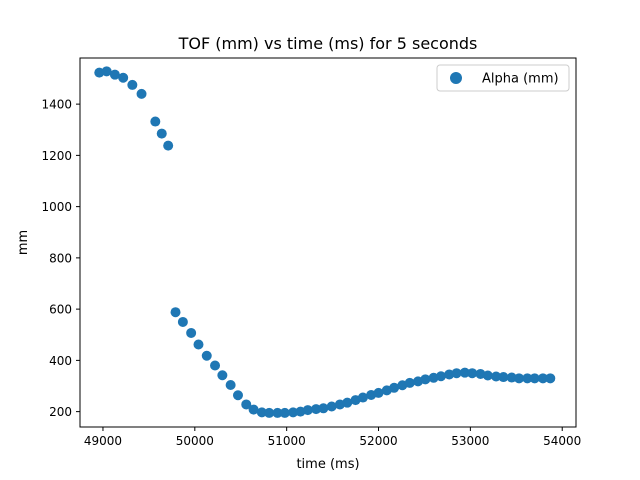 Image resolution: width=640 pixels, height=480 pixels. Describe the element at coordinates (60, 310) in the screenshot. I see `y-tick-label: 600` at that location.